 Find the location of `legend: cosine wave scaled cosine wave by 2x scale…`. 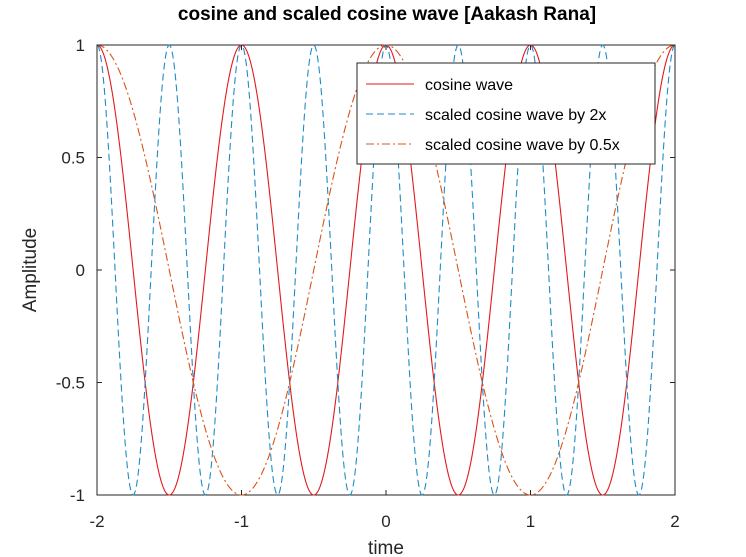

legend: cosine wave scaled cosine wave by 2x scale… is located at coordinates (506, 113).